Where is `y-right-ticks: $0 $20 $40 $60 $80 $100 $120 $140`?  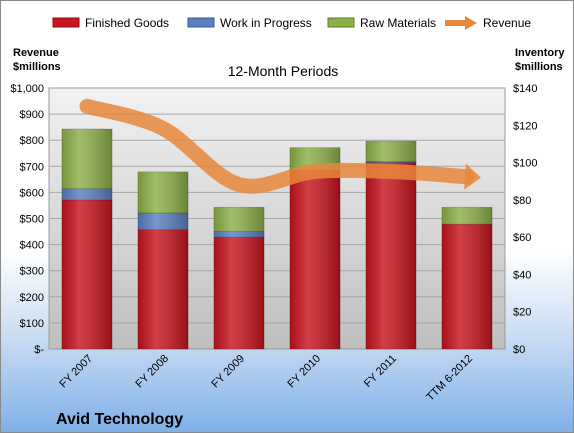 y-right-ticks: $0 $20 $40 $60 $80 $100 $120 $140 is located at coordinates (525, 219).